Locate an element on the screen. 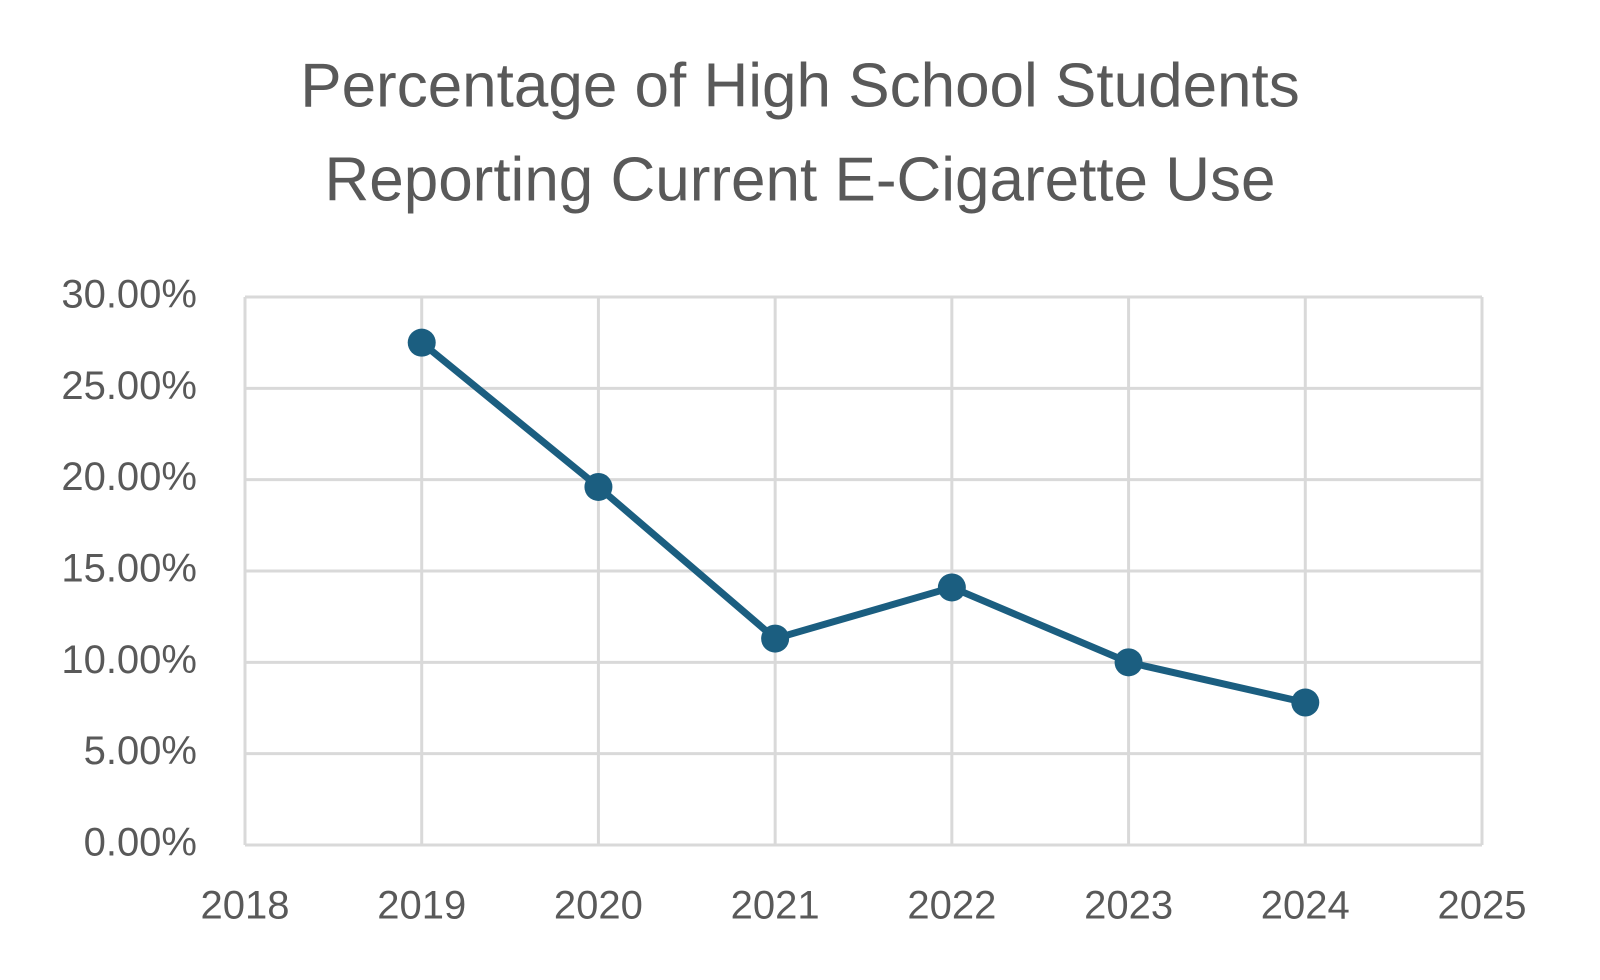  x-tick-label: 2023 is located at coordinates (1128, 906).